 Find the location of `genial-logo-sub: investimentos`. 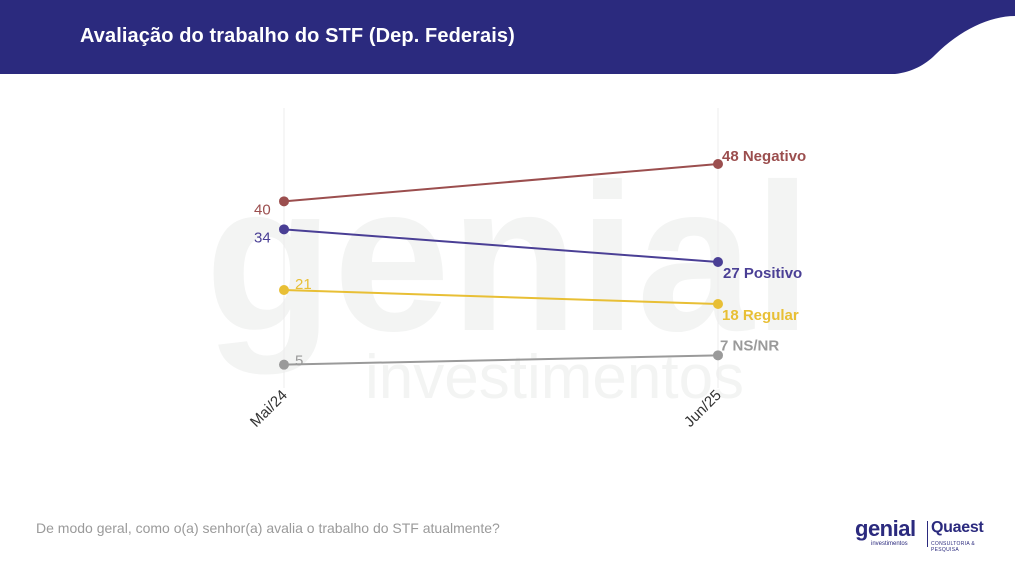

genial-logo-sub: investimentos is located at coordinates (889, 544).